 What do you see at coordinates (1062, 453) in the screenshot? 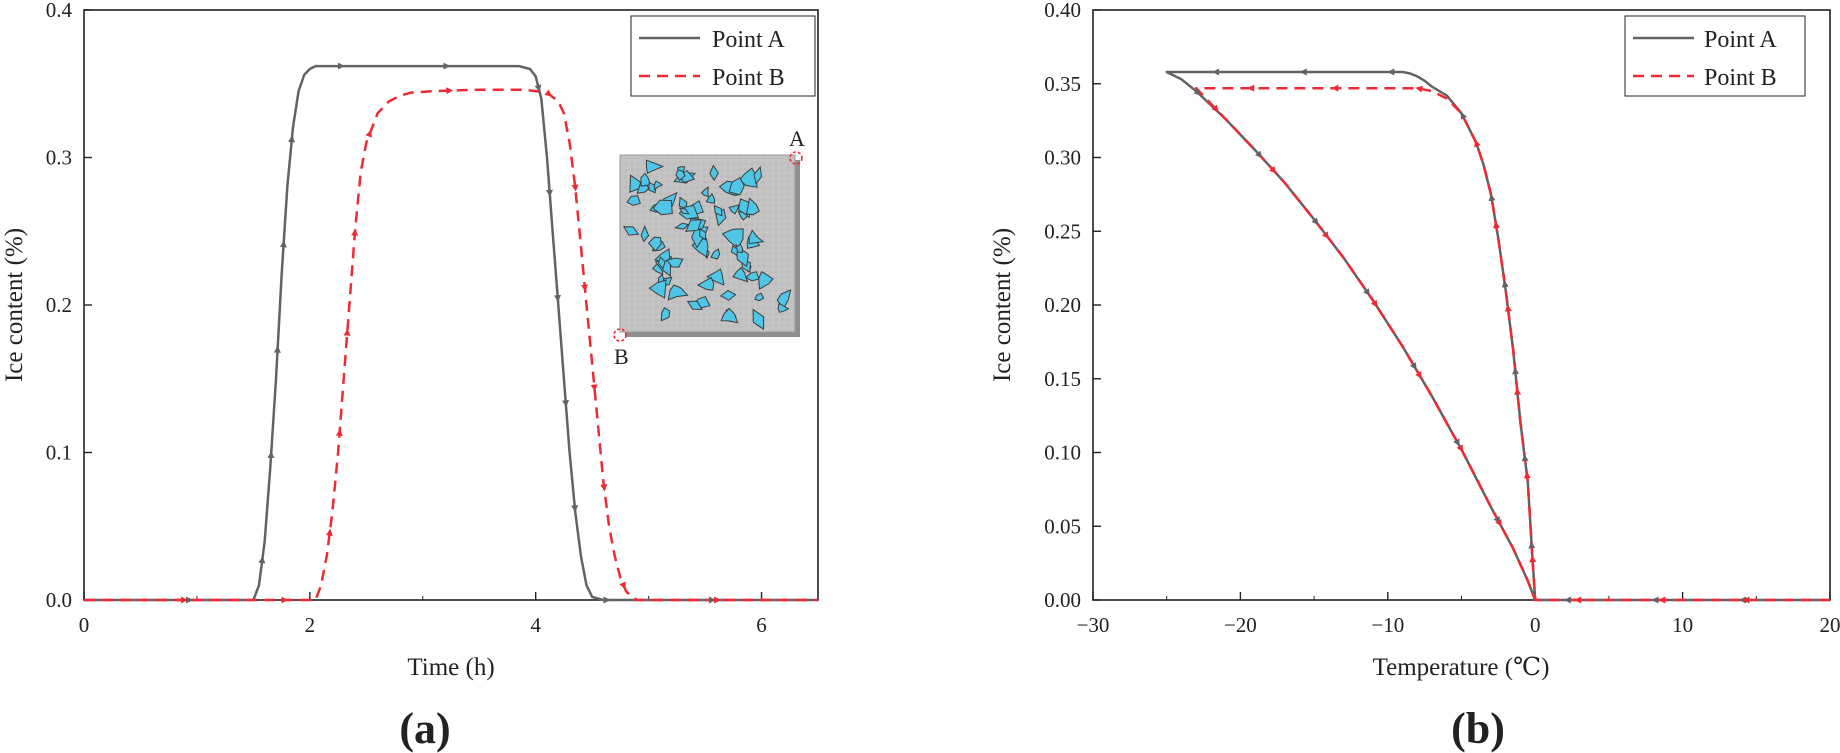
I see `y-tick-label-b: 0.10` at bounding box center [1062, 453].